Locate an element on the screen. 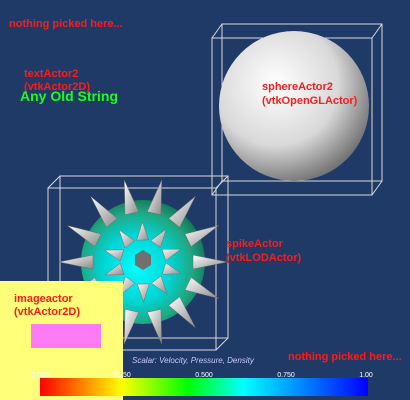 Image resolution: width=410 pixels, height=400 pixels. sphere-actor is located at coordinates (294, 106).